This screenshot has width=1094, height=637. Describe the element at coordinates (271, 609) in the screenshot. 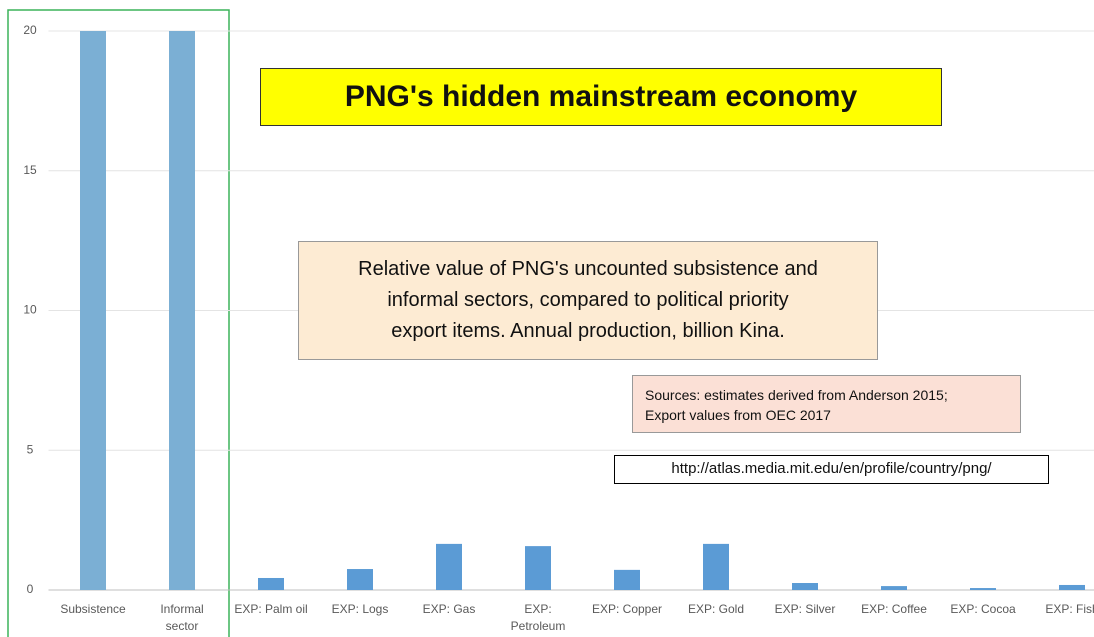

I see `x-tick-label: EXP: Palm oil` at that location.